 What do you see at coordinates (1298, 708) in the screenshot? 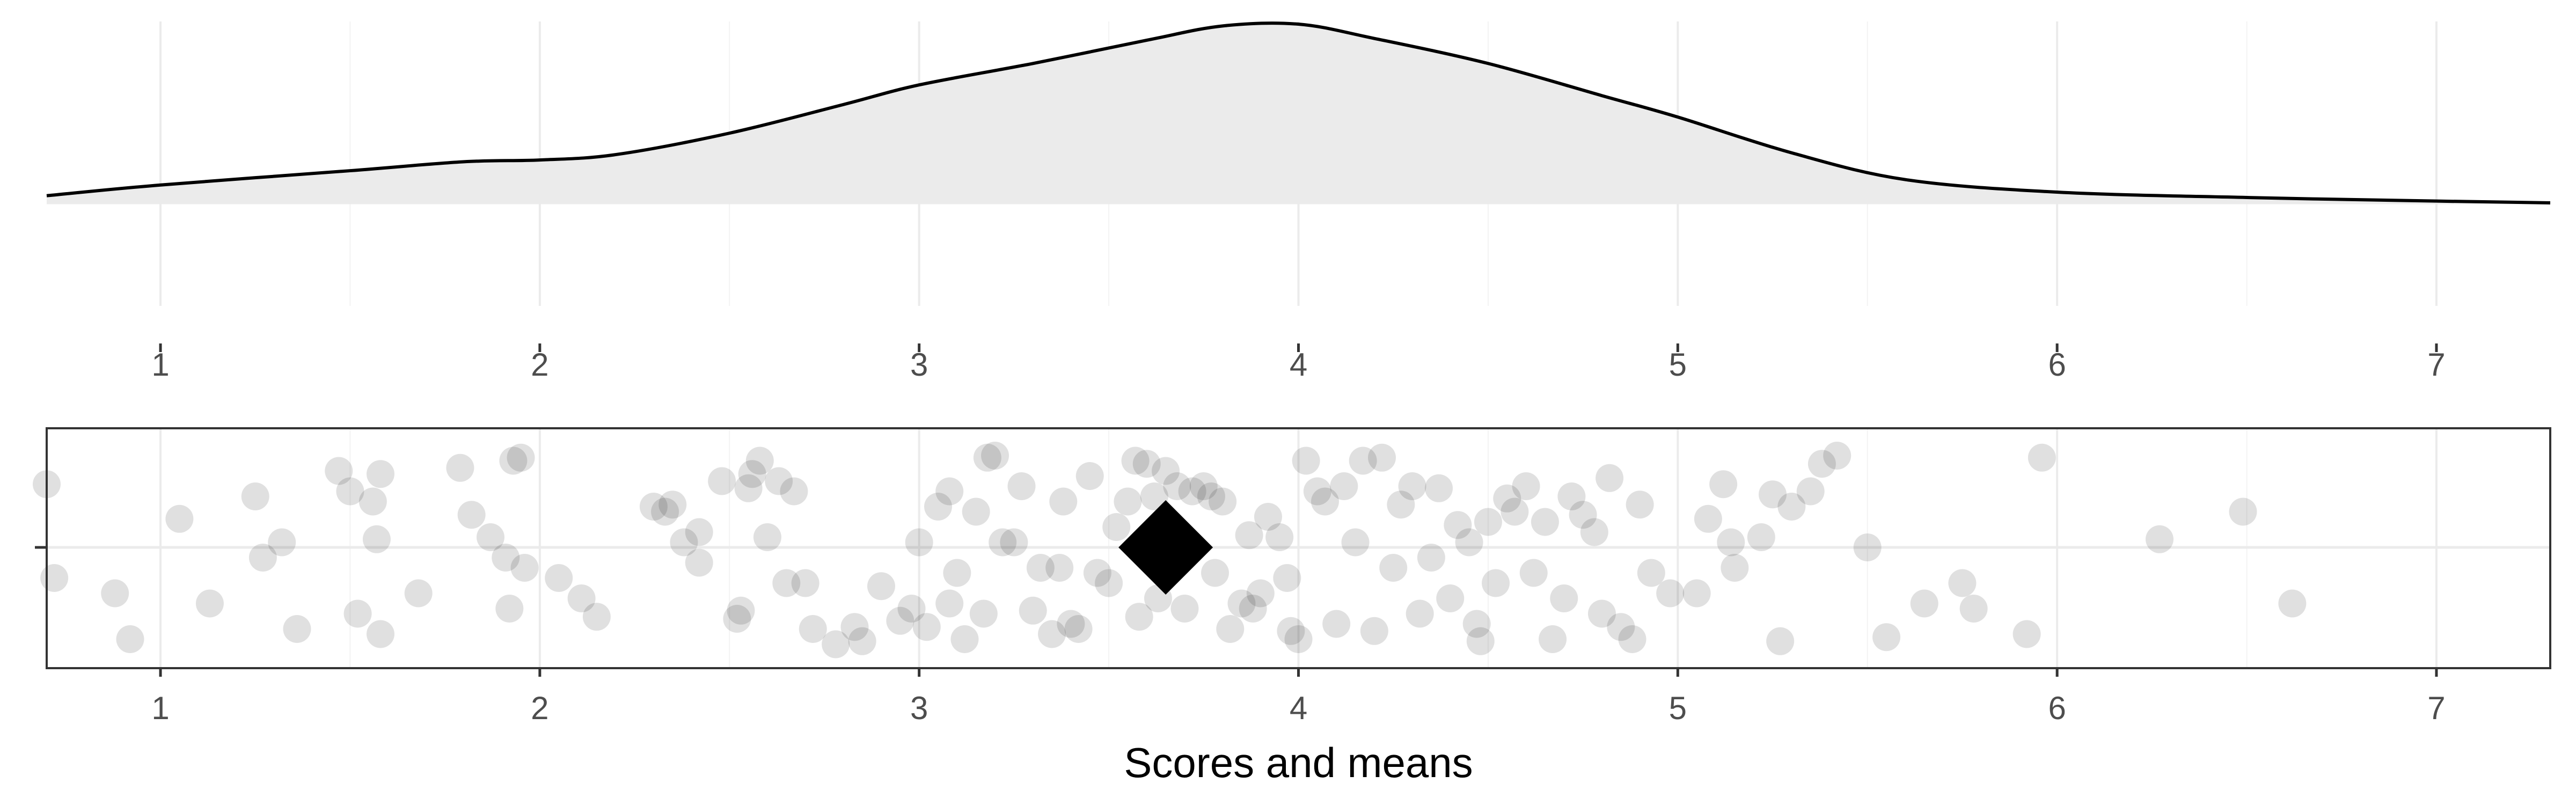
I see `x-tick-label: 4` at bounding box center [1298, 708].